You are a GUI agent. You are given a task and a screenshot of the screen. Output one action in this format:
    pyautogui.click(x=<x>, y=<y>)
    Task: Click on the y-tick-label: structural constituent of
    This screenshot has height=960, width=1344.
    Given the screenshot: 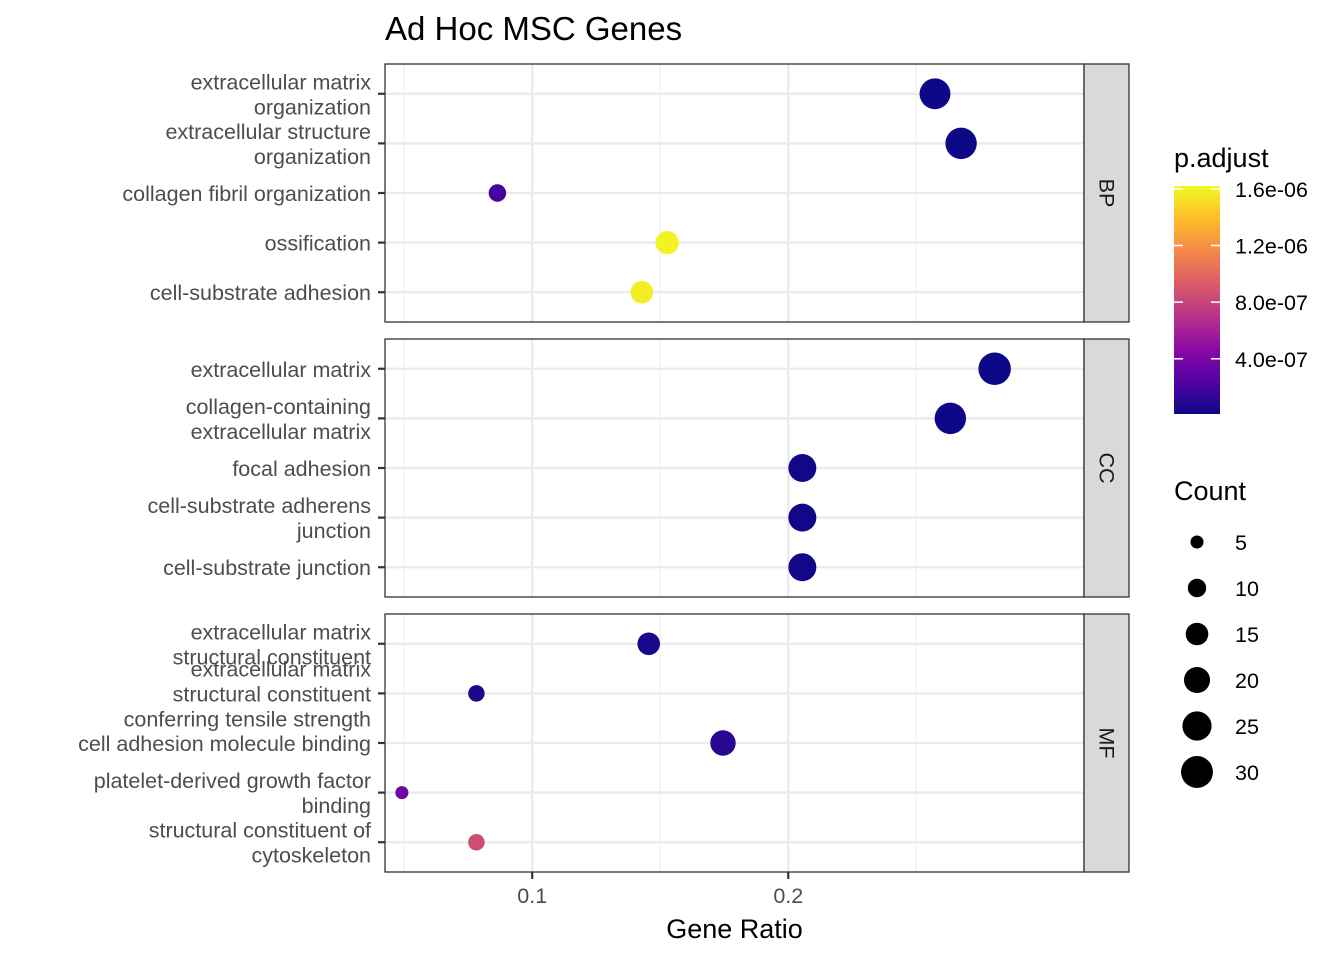 What is the action you would take?
    pyautogui.click(x=260, y=831)
    